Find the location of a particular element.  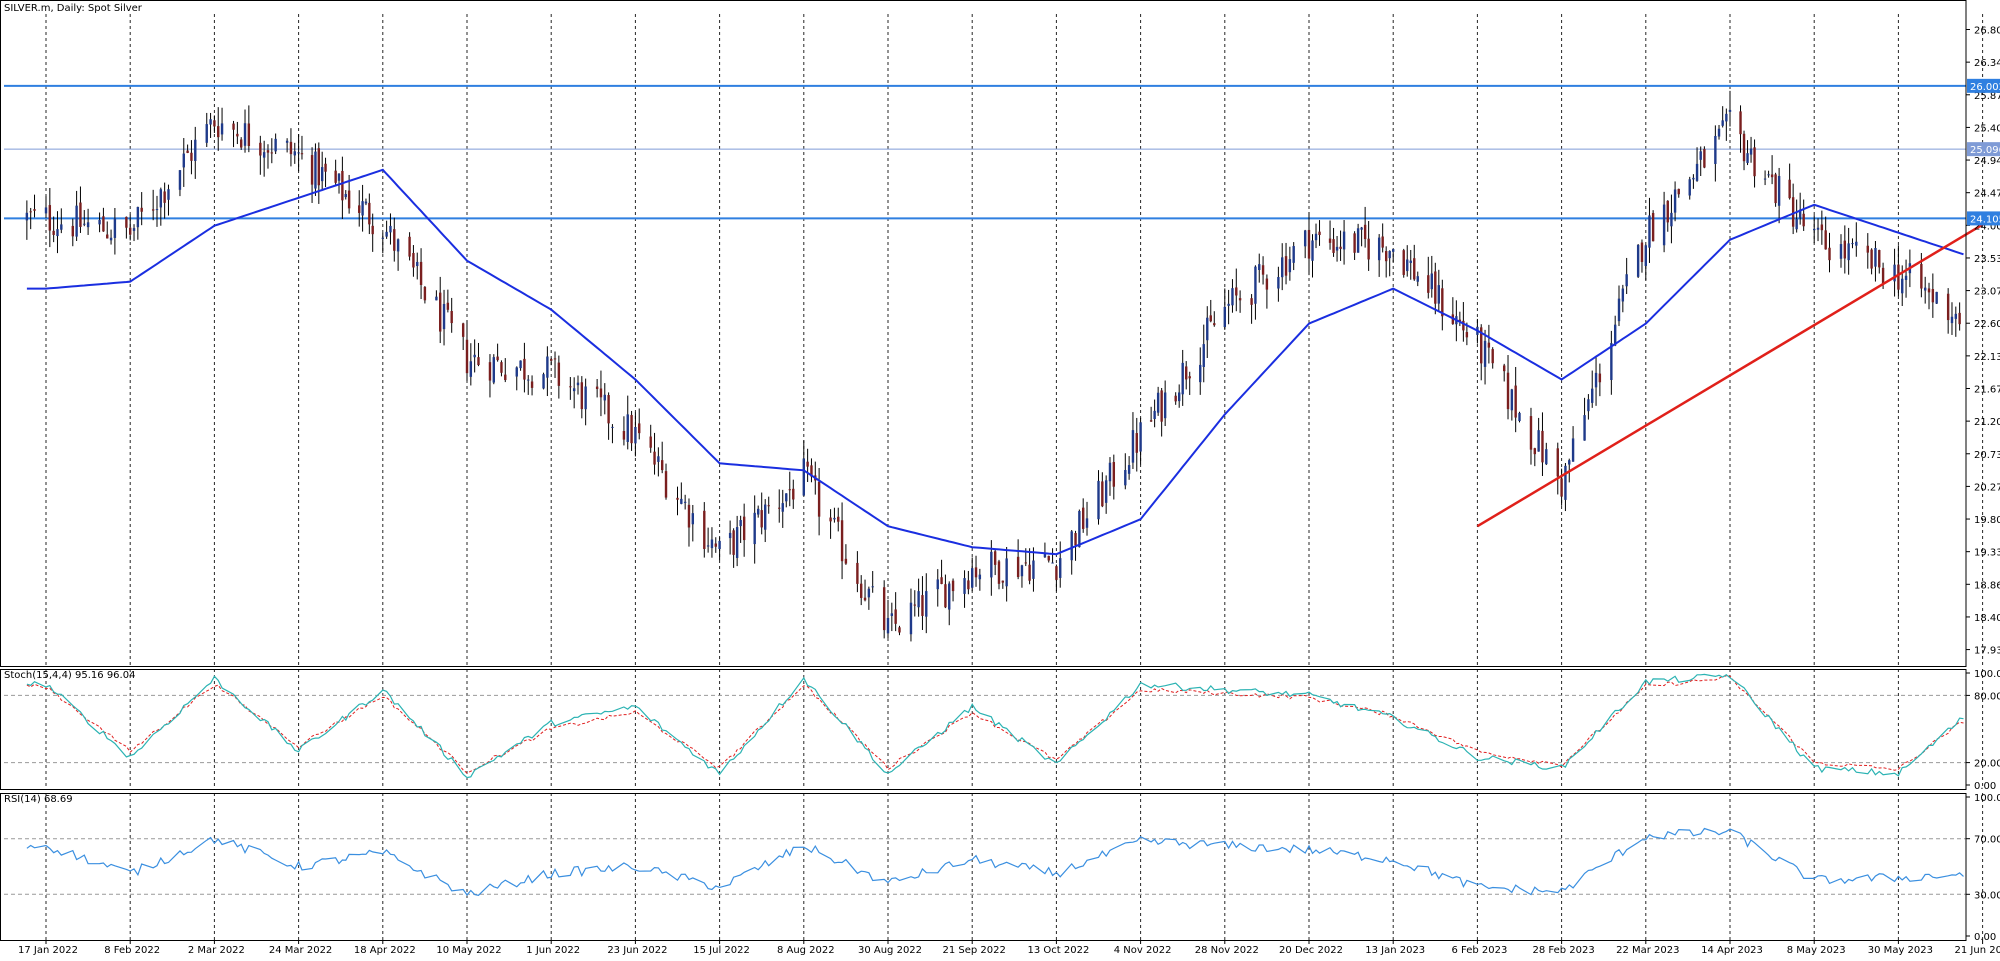

x-tick-label: 17 Jan 2022 is located at coordinates (48, 950).